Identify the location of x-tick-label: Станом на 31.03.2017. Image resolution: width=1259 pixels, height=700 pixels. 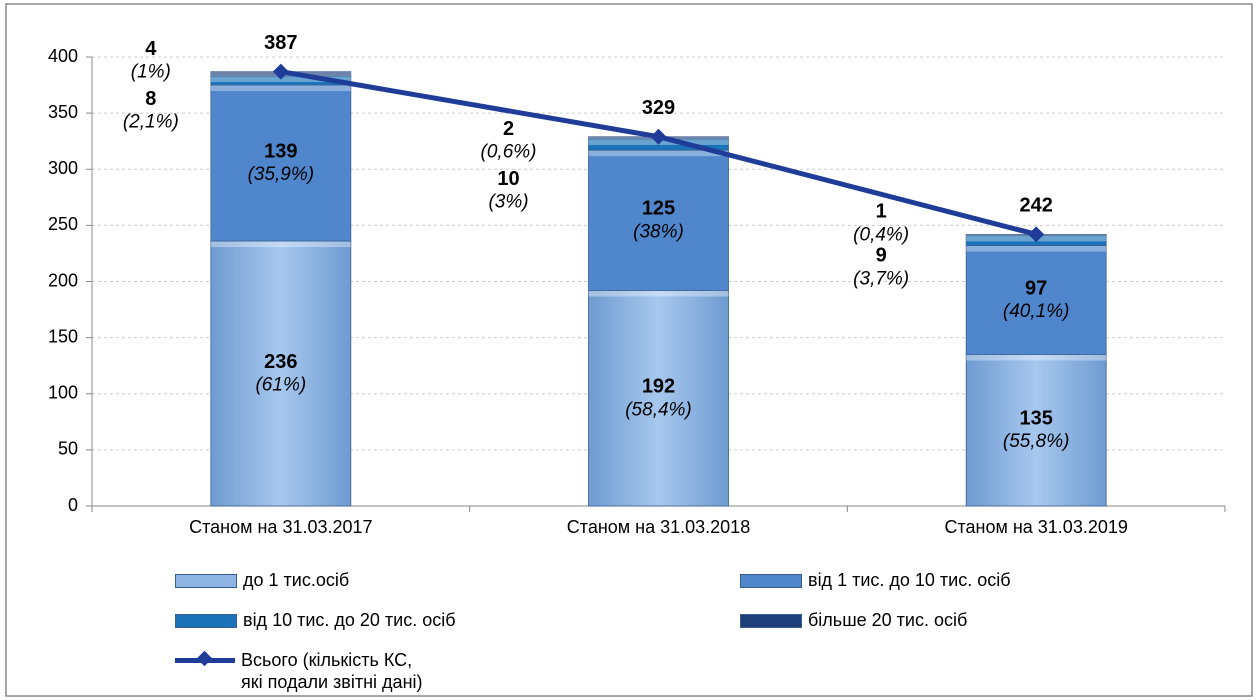
(280, 527).